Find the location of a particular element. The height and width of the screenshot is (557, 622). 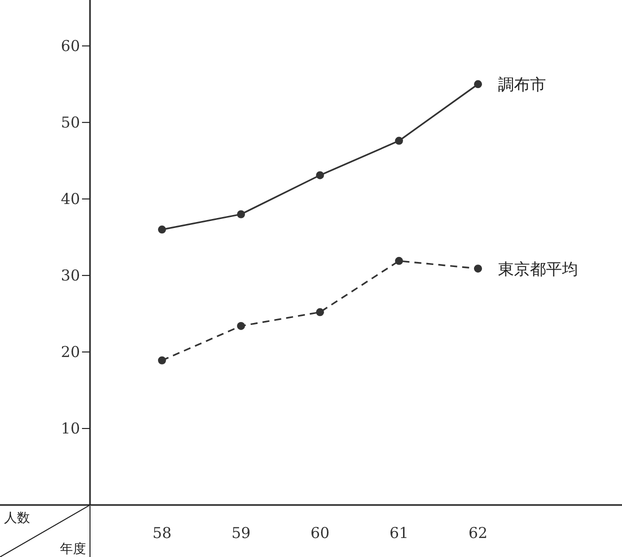

x-tick-label: 58 is located at coordinates (162, 533).